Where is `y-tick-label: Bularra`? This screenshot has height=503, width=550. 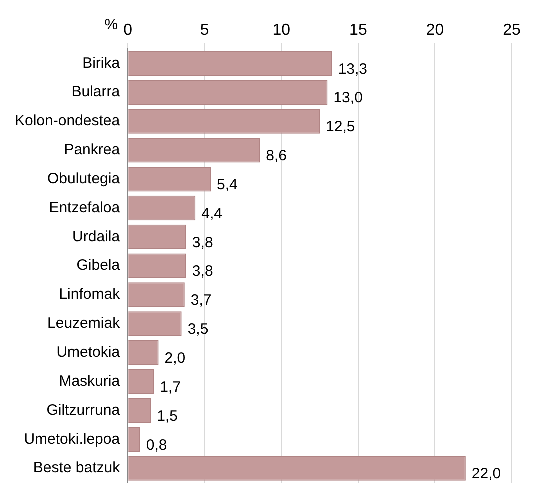 y-tick-label: Bularra is located at coordinates (96, 92).